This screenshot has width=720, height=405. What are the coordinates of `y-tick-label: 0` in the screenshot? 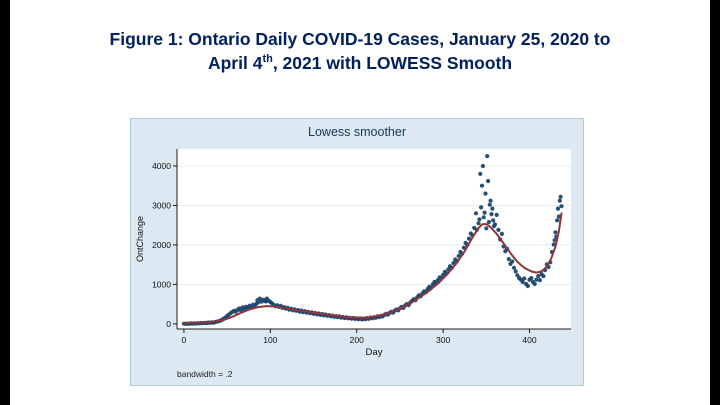 It's located at (168, 324).